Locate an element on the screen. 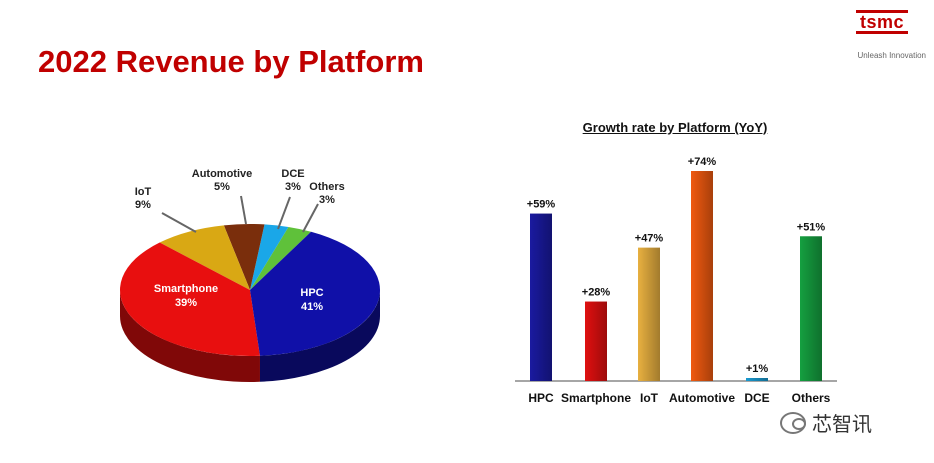  bar-category-smartphone: Smartphone is located at coordinates (596, 398).